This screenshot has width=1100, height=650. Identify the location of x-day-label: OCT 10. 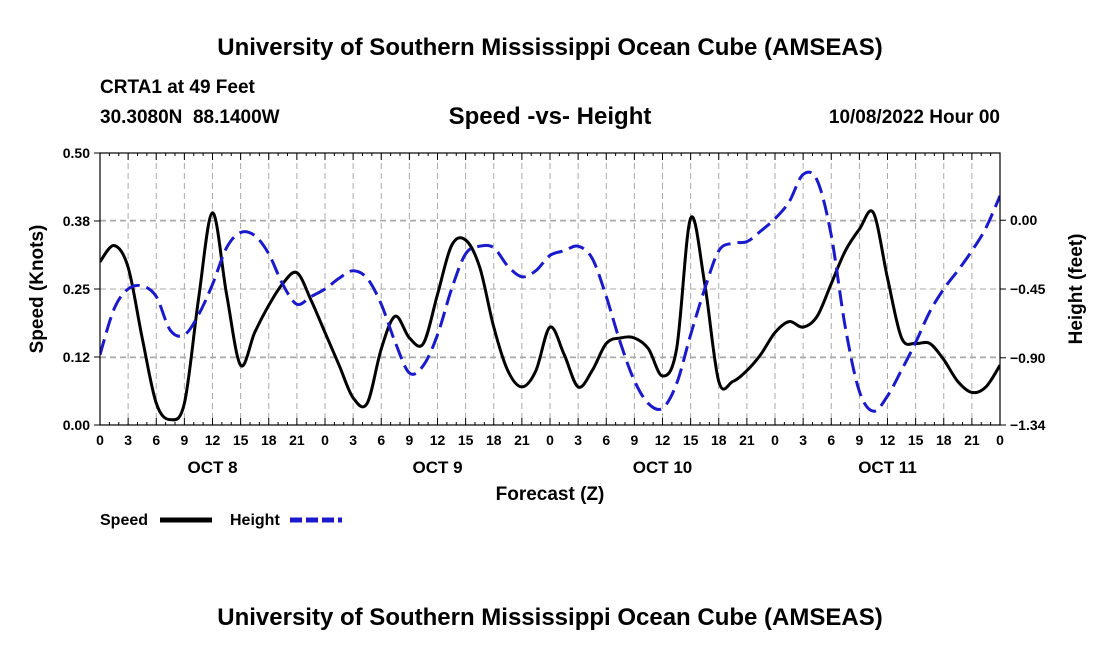
(663, 467).